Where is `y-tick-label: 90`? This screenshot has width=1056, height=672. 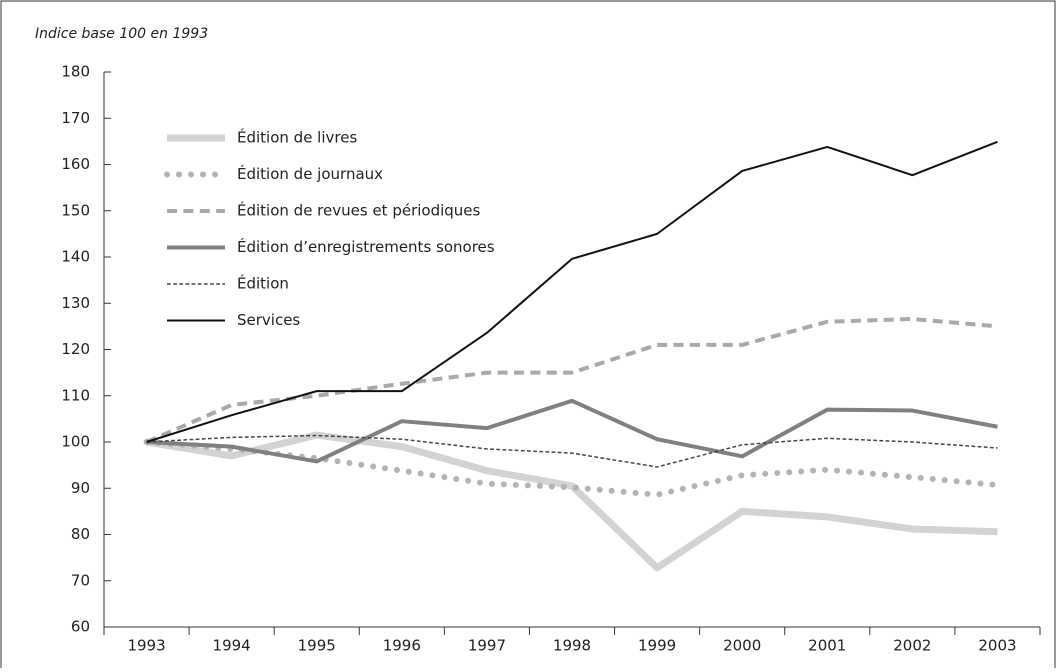 y-tick-label: 90 is located at coordinates (80, 488).